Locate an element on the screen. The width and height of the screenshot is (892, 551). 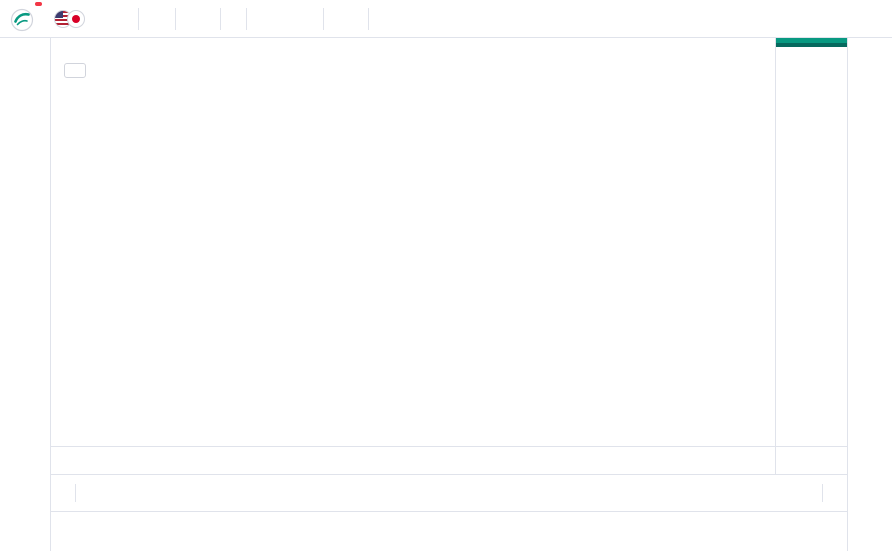
chart-legend is located at coordinates (75, 63).